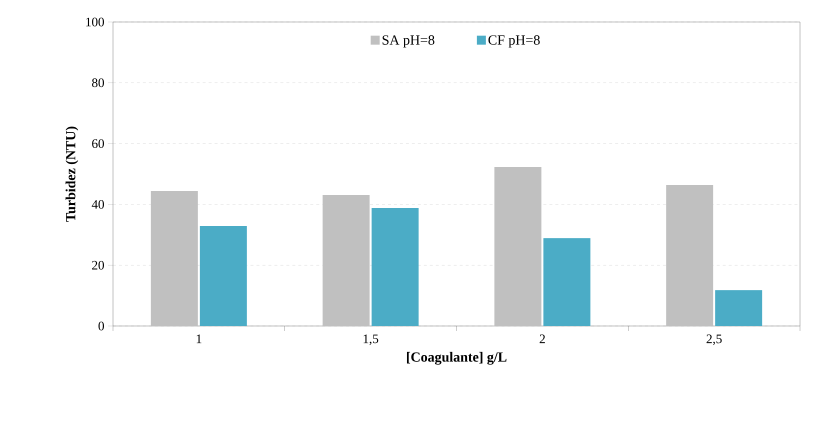  What do you see at coordinates (98, 143) in the screenshot?
I see `y-tick-label: 60` at bounding box center [98, 143].